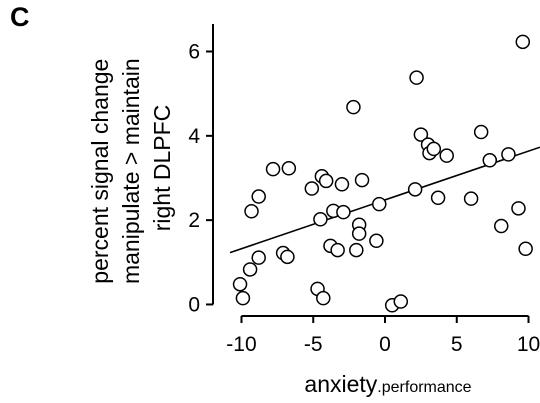 The height and width of the screenshot is (403, 540). I want to click on x-axis-label-main: anxiety, so click(340, 384).